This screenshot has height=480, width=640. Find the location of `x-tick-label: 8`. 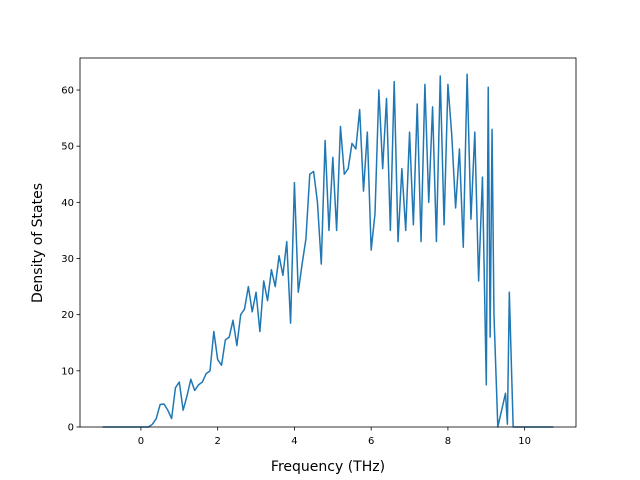

x-tick-label: 8 is located at coordinates (448, 441).